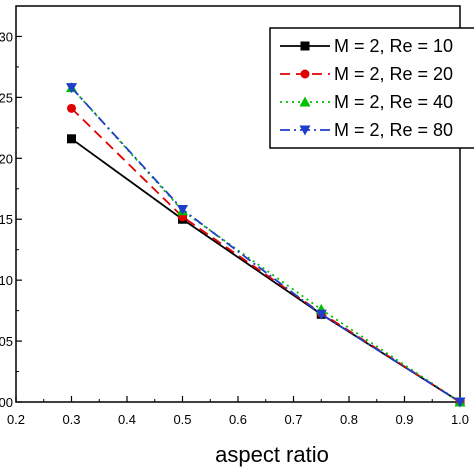  What do you see at coordinates (404, 419) in the screenshot?
I see `x-tick-label: 0.9` at bounding box center [404, 419].